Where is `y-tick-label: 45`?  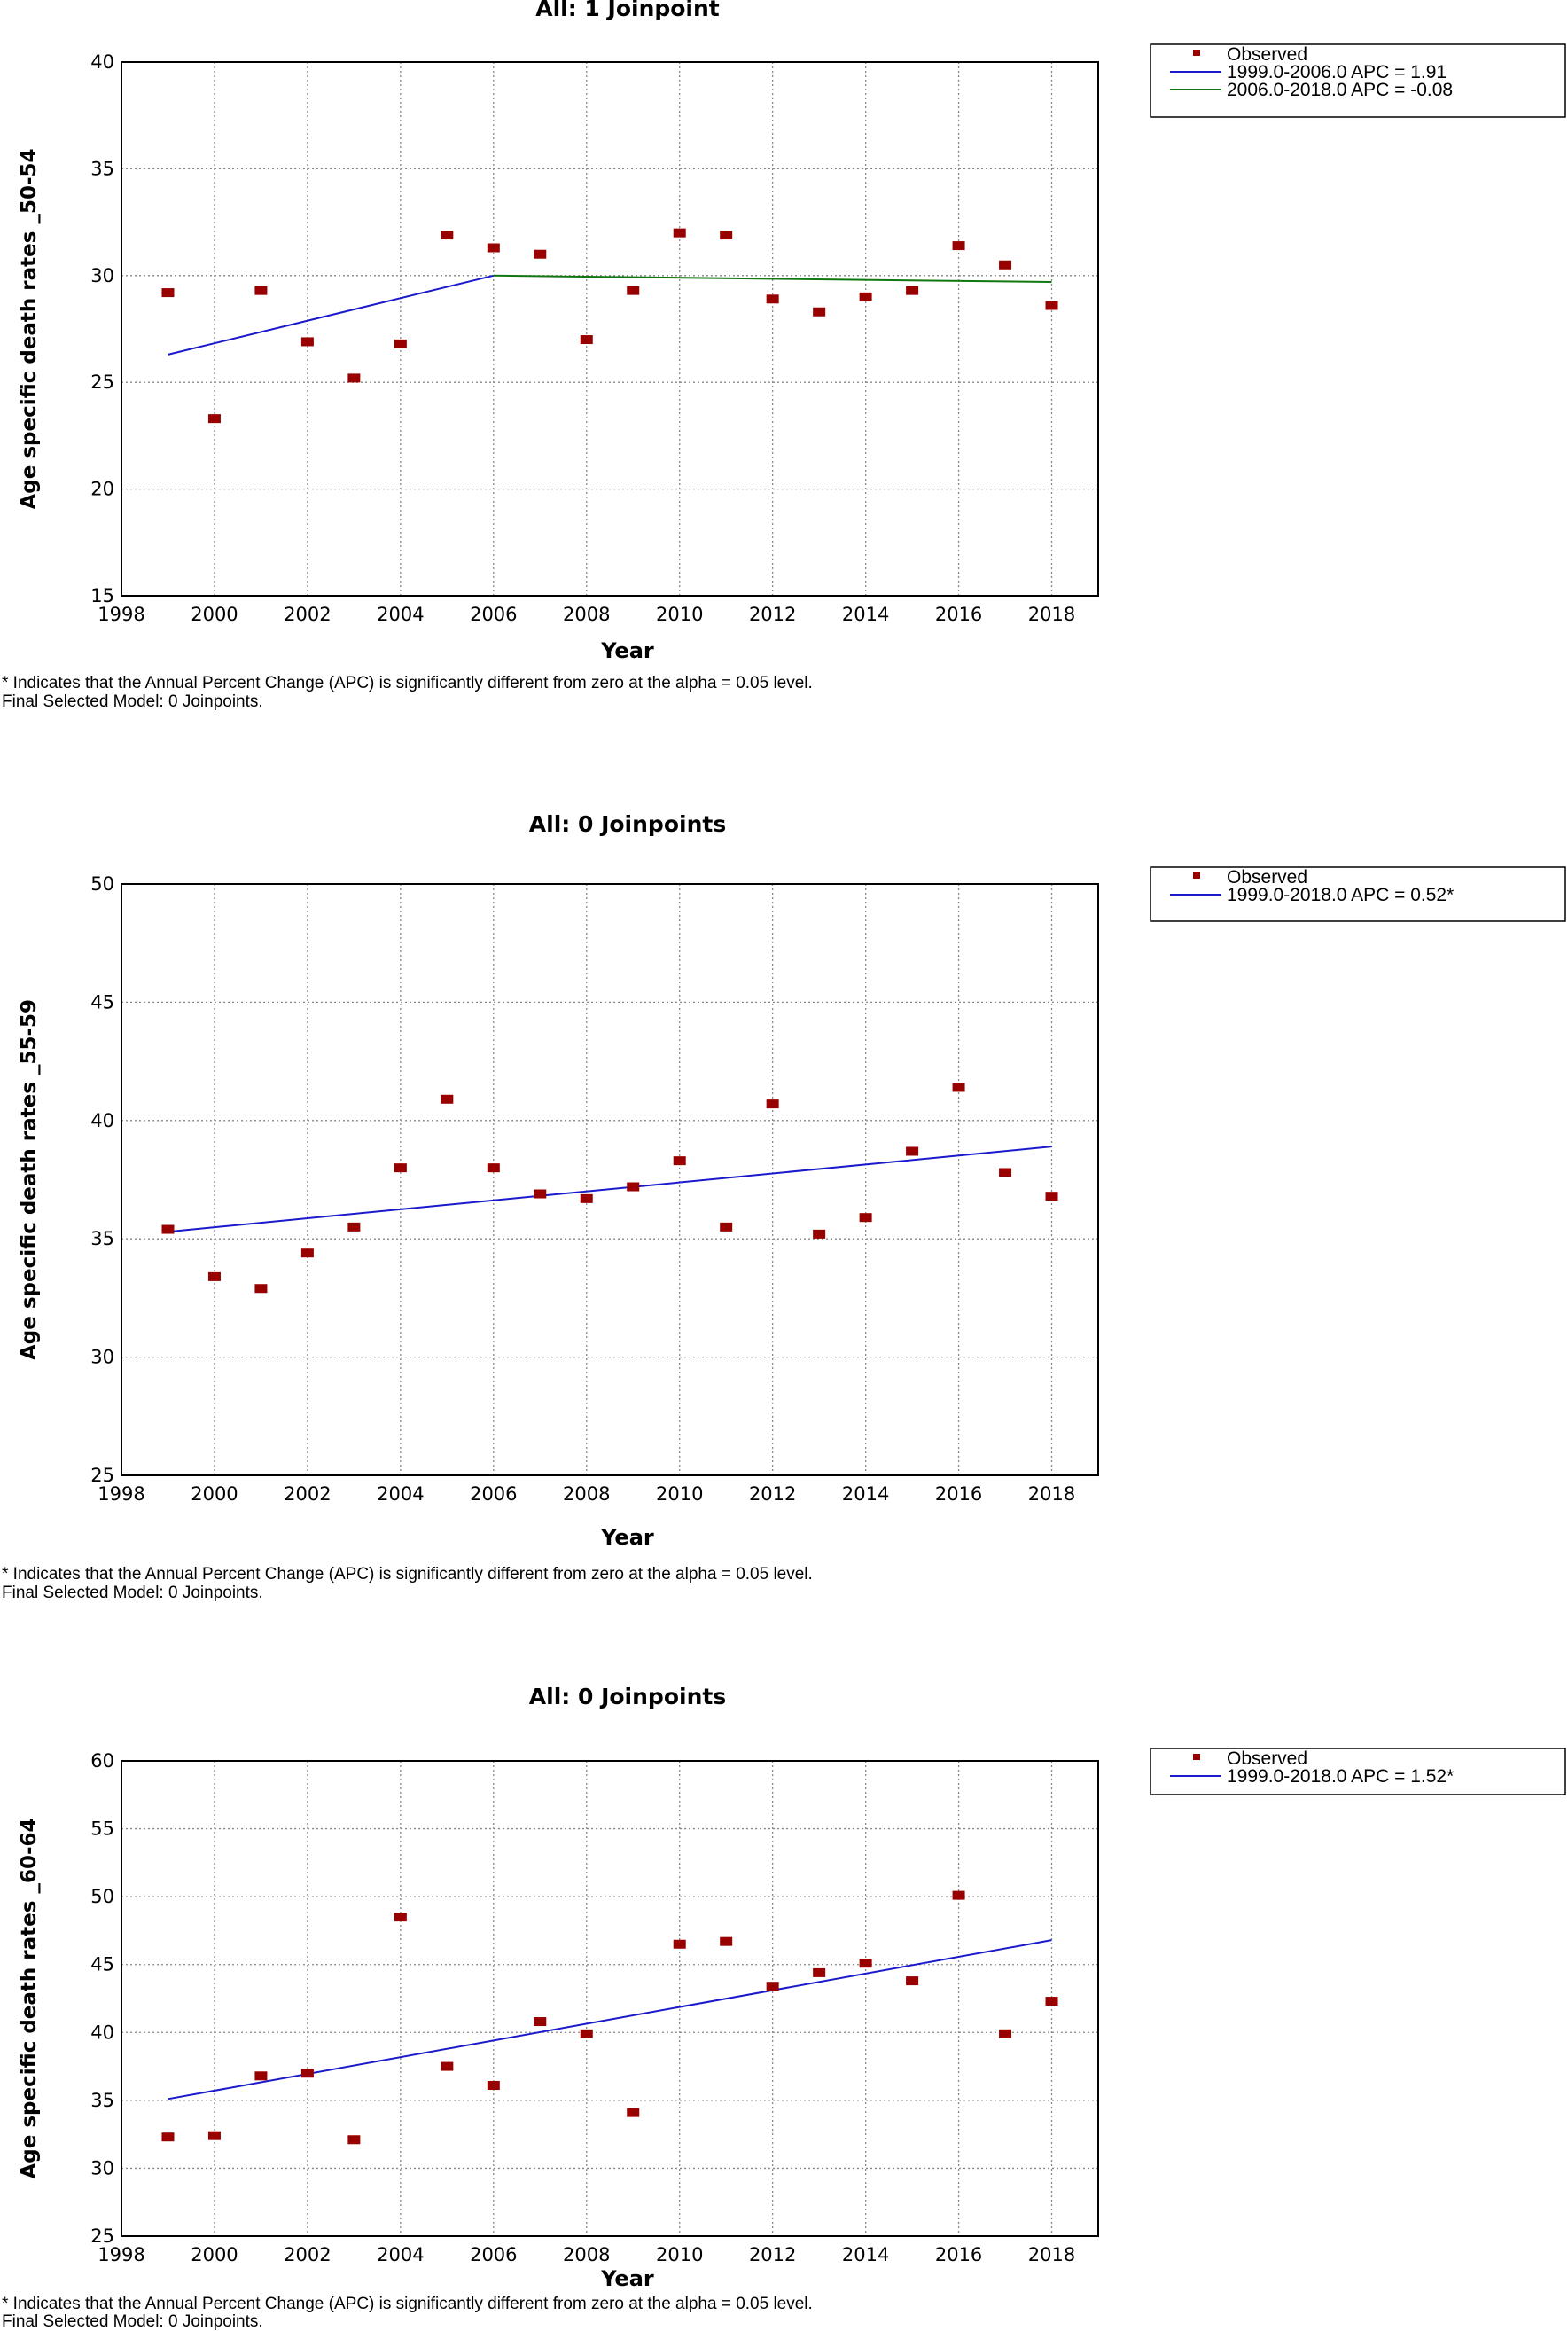 y-tick-label: 45 is located at coordinates (102, 1002).